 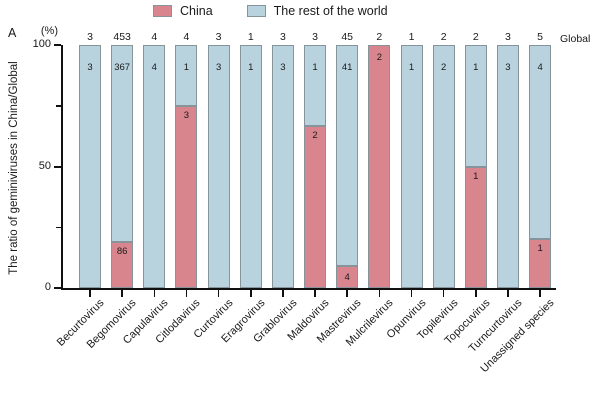 I want to click on bar-count-china: 3, so click(x=186, y=115).